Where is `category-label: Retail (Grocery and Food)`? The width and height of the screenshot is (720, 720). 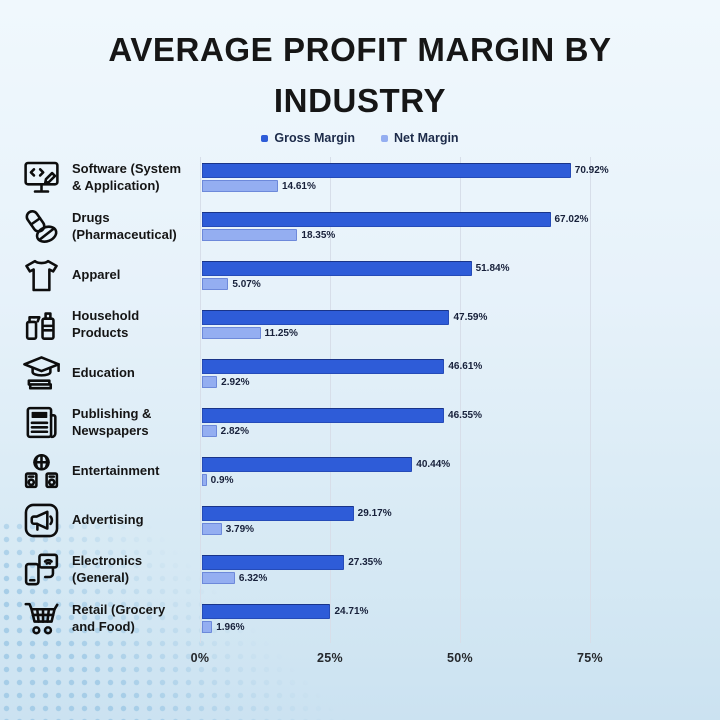
category-label: Retail (Grocery and Food) is located at coordinates (119, 617).